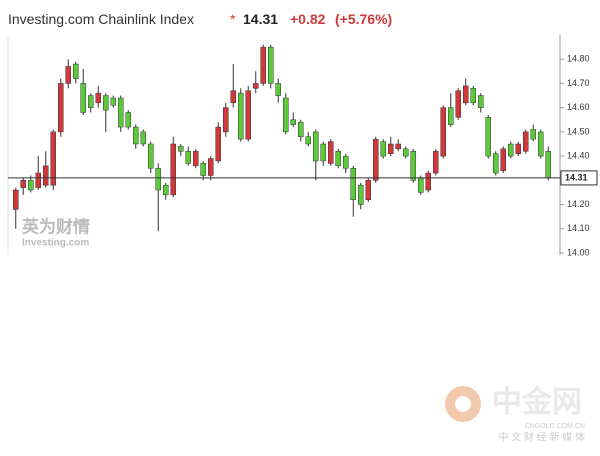 This screenshot has height=456, width=600. Describe the element at coordinates (260, 19) in the screenshot. I see `price: 14.31` at that location.